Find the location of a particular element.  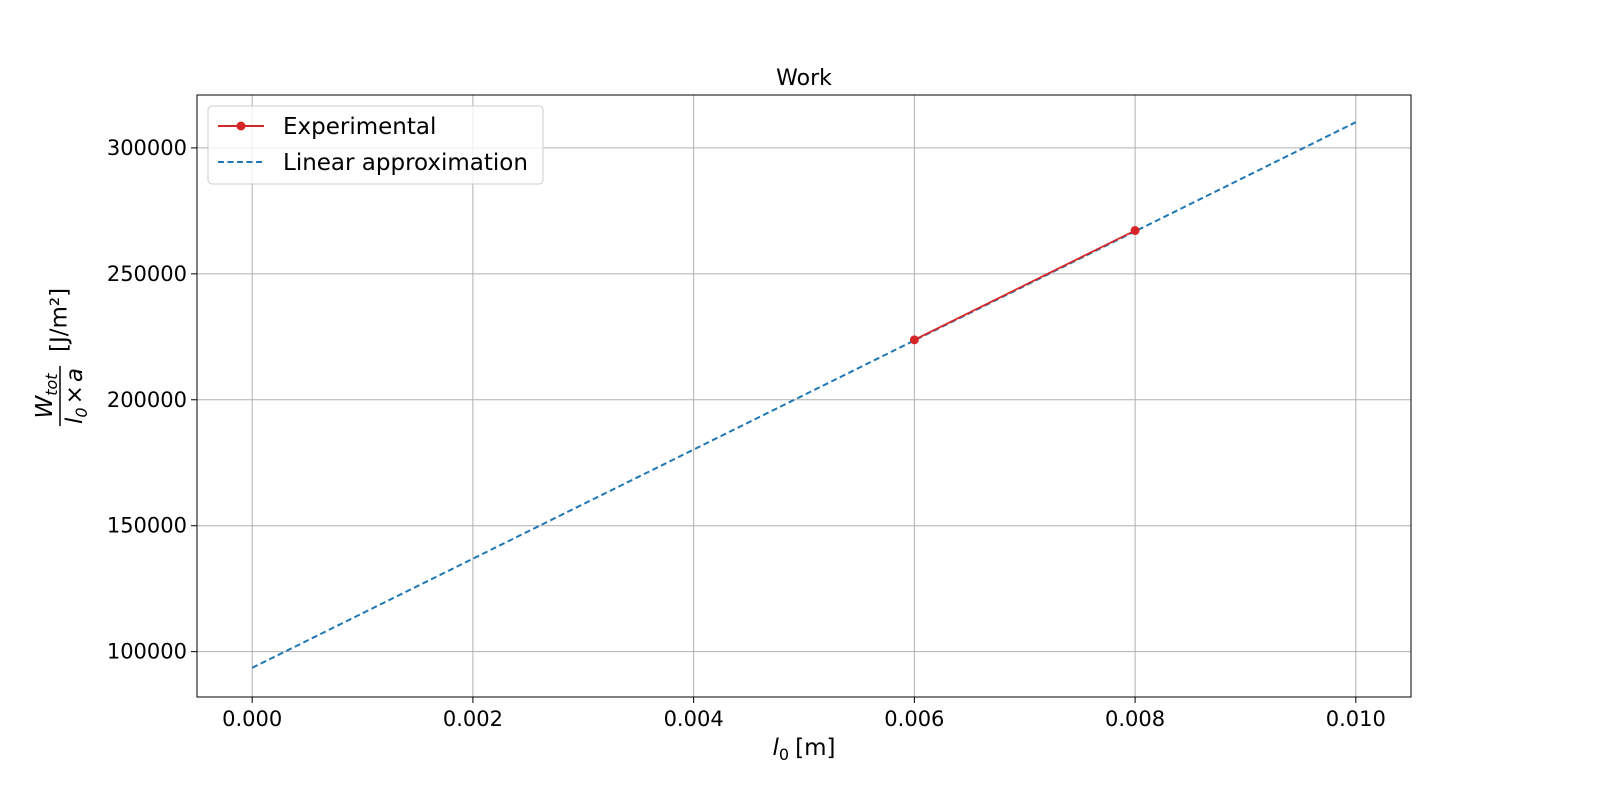

series-line-experimental is located at coordinates (1025, 285).